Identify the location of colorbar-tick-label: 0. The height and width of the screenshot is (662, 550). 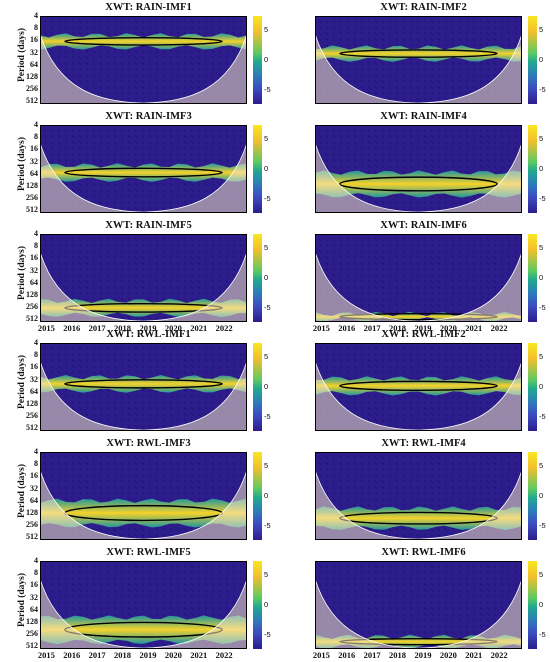
(266, 604).